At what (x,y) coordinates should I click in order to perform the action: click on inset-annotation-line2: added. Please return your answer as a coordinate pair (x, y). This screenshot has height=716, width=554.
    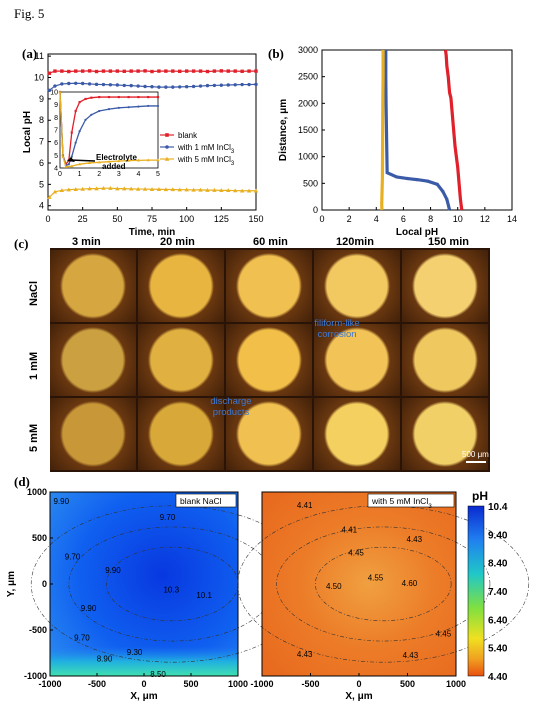
    Looking at the image, I should click on (114, 166).